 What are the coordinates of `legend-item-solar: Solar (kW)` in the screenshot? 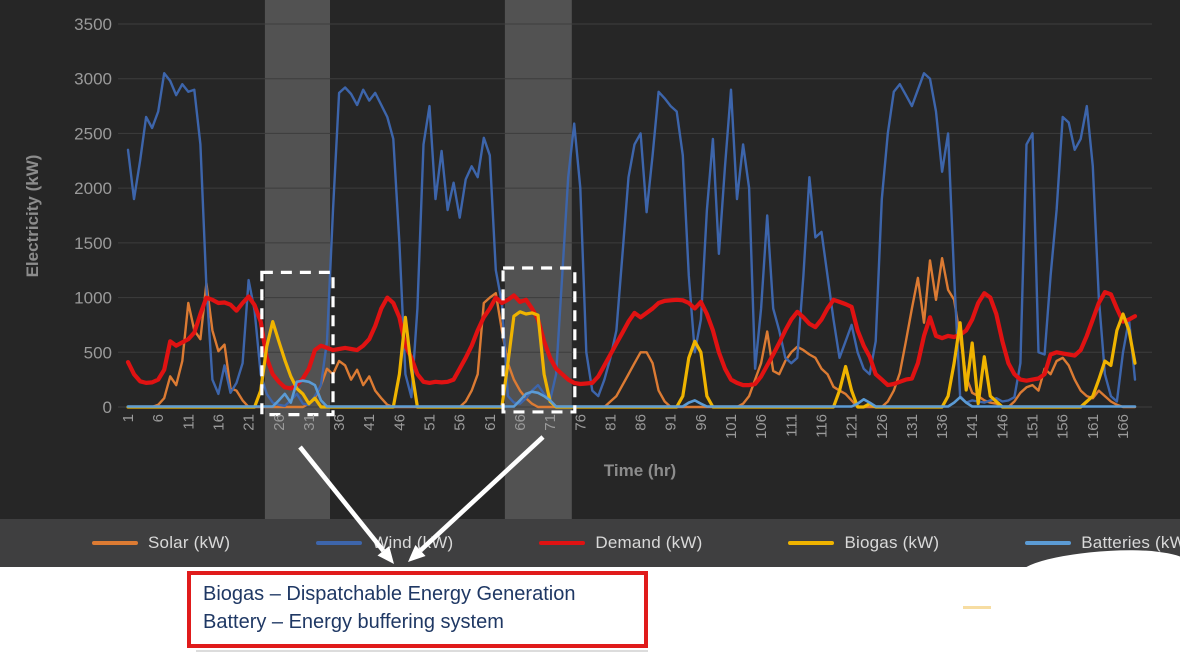 It's located at (161, 543).